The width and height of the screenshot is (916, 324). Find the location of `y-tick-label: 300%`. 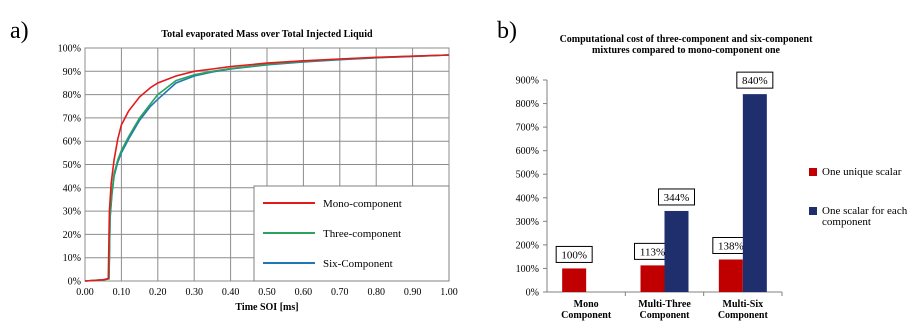

y-tick-label: 300% is located at coordinates (527, 222).